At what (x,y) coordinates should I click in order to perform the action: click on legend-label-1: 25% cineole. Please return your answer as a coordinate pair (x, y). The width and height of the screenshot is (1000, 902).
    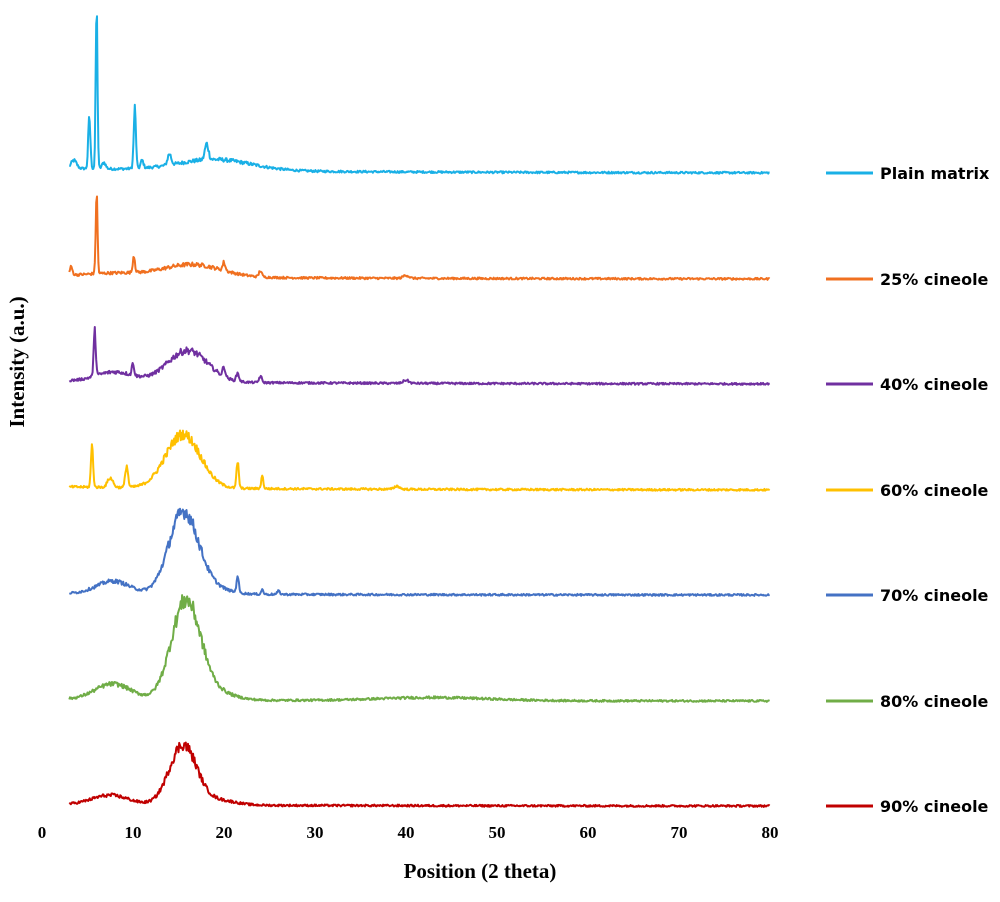
    Looking at the image, I should click on (934, 279).